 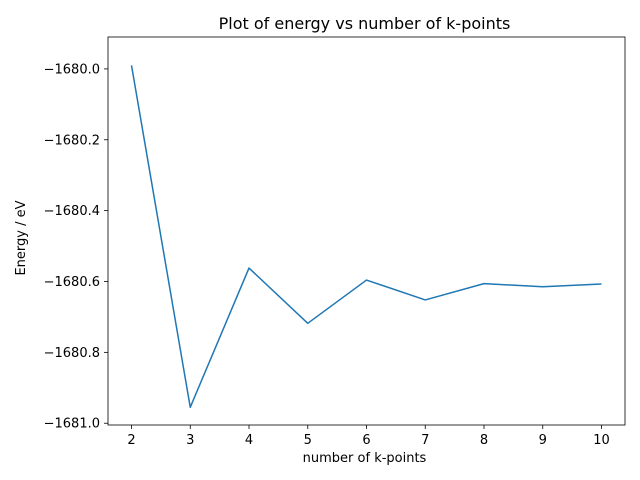 What do you see at coordinates (72, 282) in the screenshot?
I see `y-tick-label: −1680.6` at bounding box center [72, 282].